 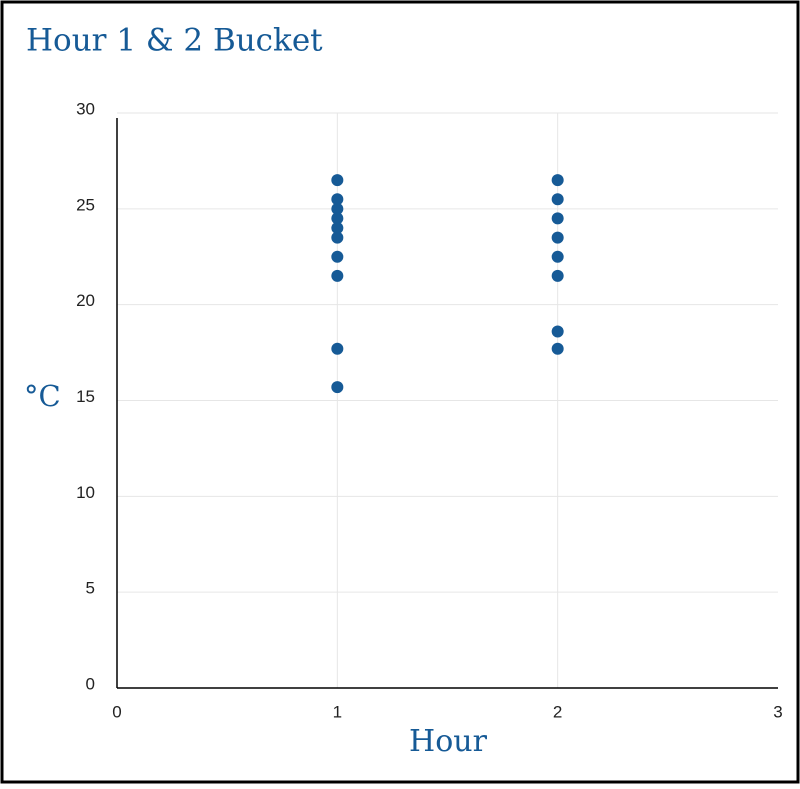 I want to click on y-tick-label: 20, so click(x=85, y=300).